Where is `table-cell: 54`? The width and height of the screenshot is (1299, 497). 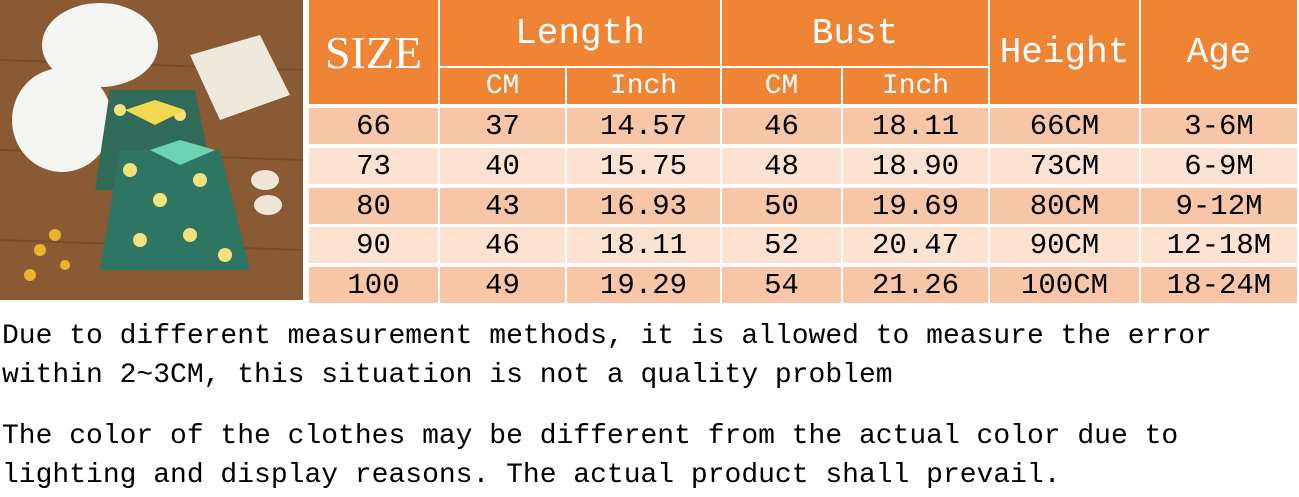
table-cell: 54 is located at coordinates (781, 285).